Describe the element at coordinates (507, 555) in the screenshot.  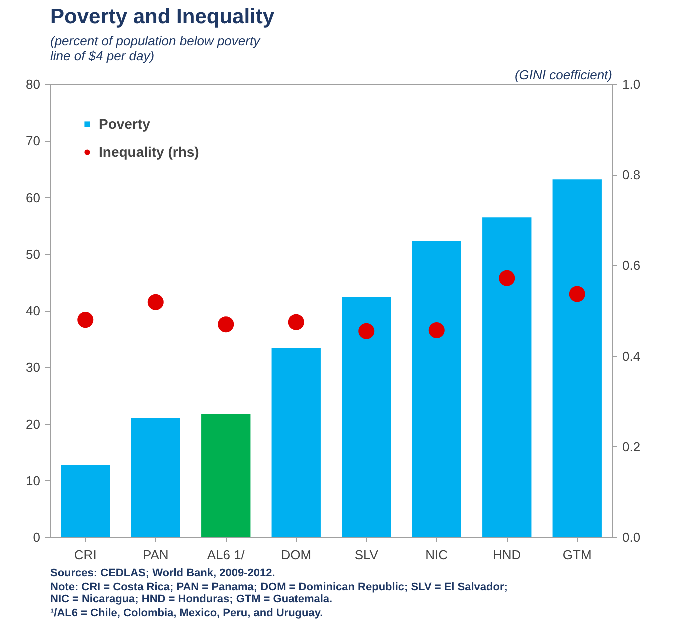
I see `x-tick-label: HND` at that location.